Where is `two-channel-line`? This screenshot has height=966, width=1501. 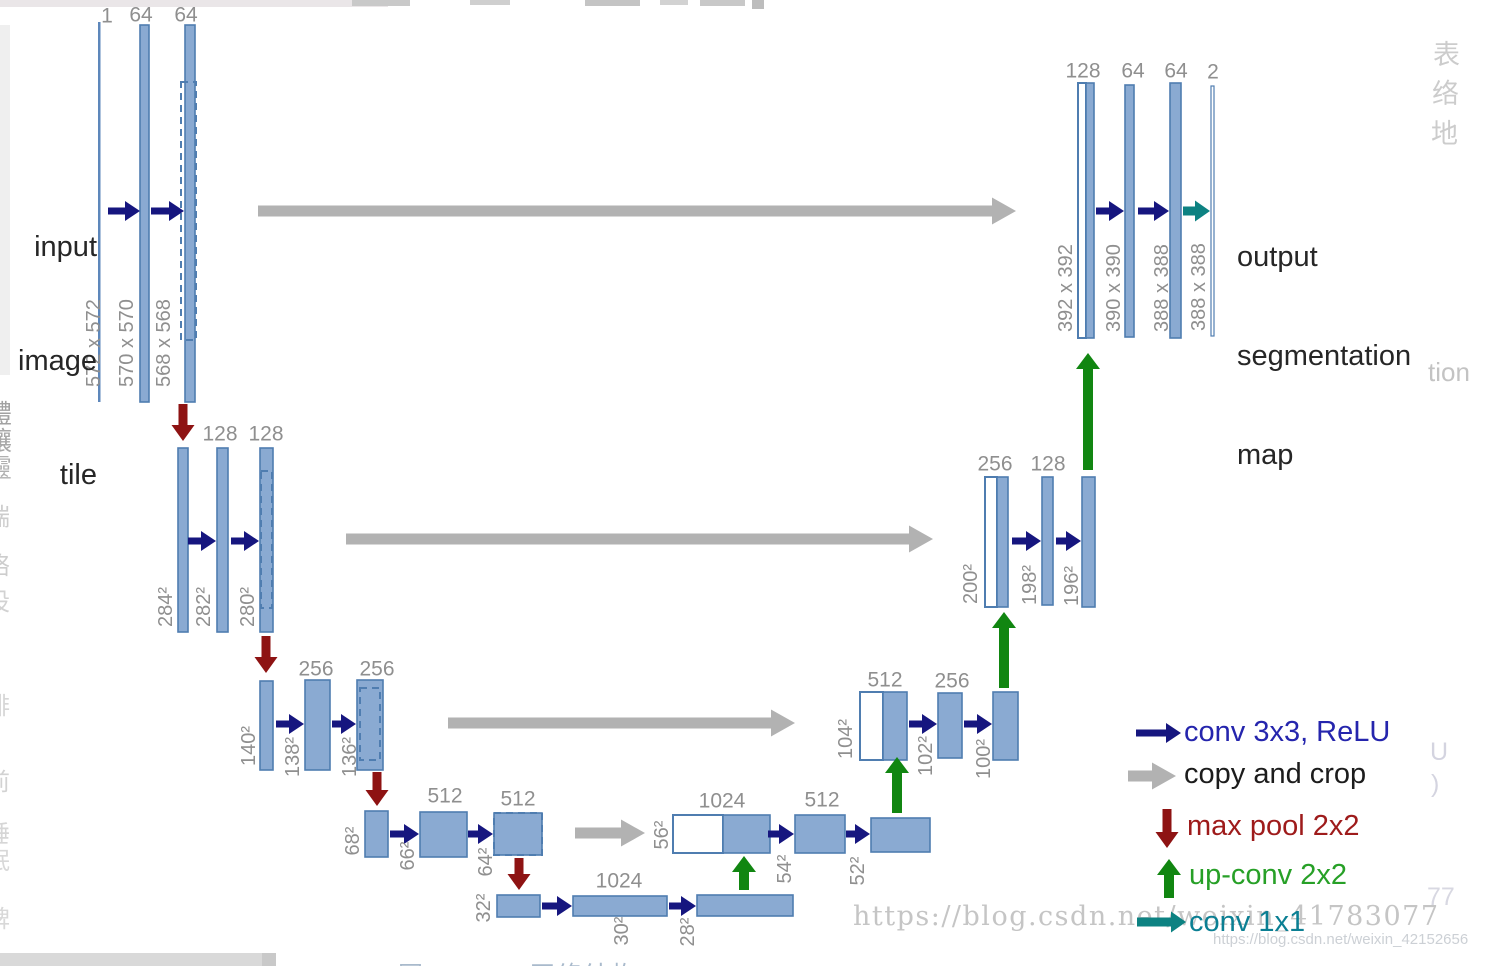 two-channel-line is located at coordinates (1212, 211).